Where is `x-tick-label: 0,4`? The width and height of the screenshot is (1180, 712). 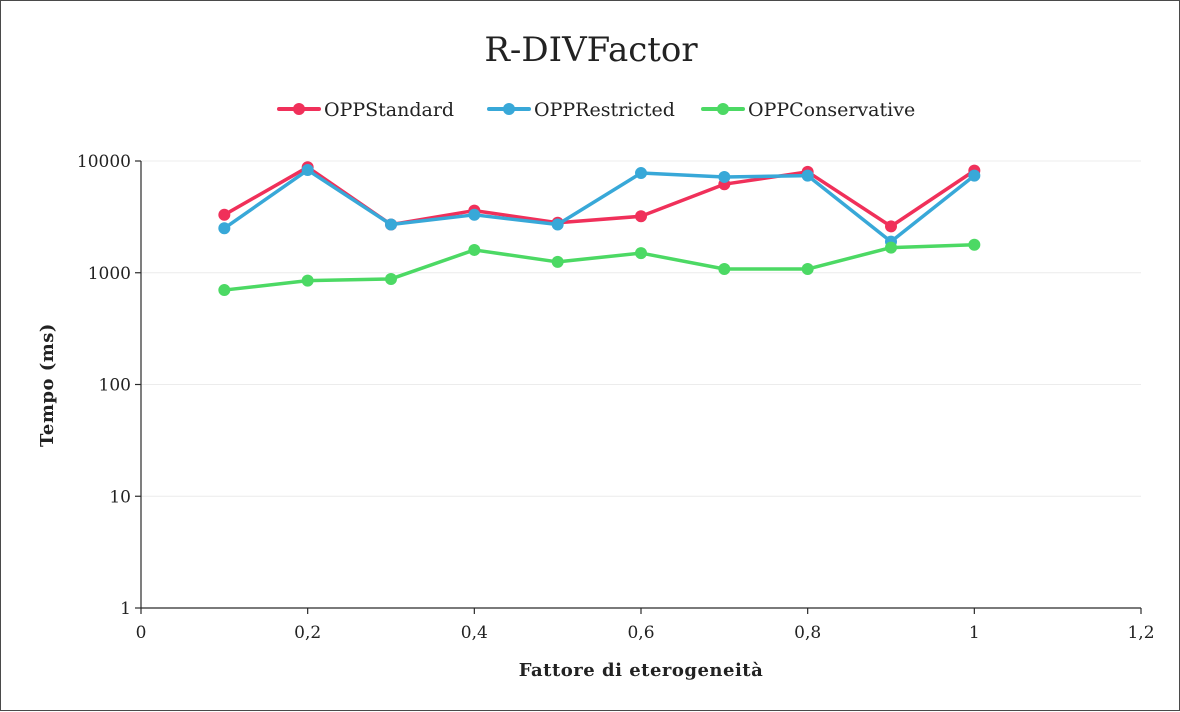 x-tick-label: 0,4 is located at coordinates (474, 633).